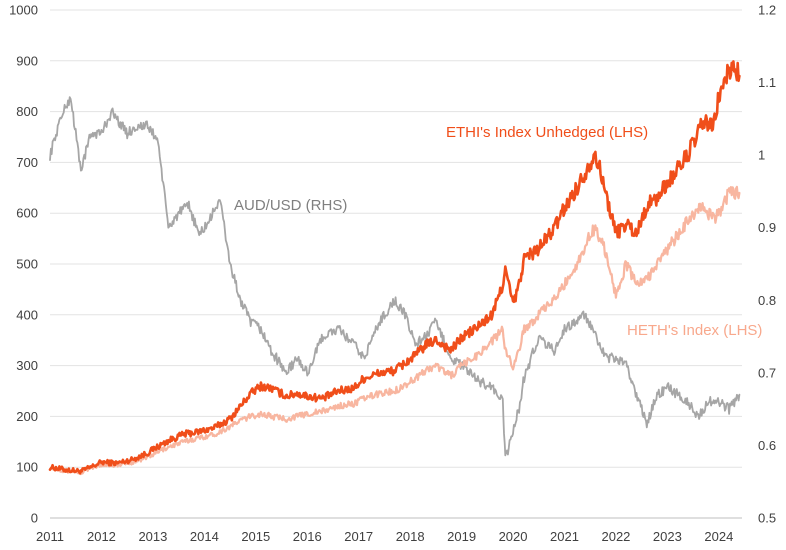  What do you see at coordinates (152, 536) in the screenshot?
I see `x-tick-label: 2013` at bounding box center [152, 536].